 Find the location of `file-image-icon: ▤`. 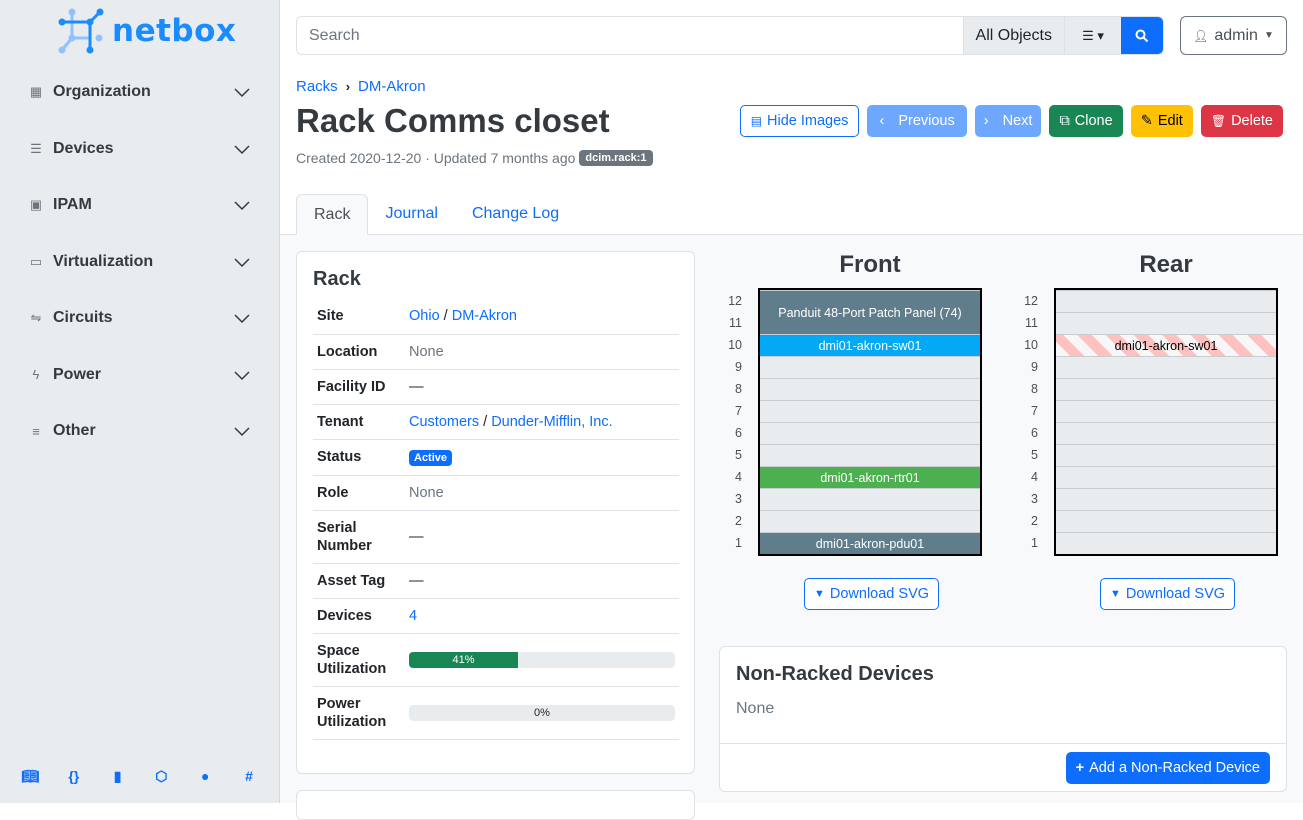

file-image-icon: ▤ is located at coordinates (756, 121).